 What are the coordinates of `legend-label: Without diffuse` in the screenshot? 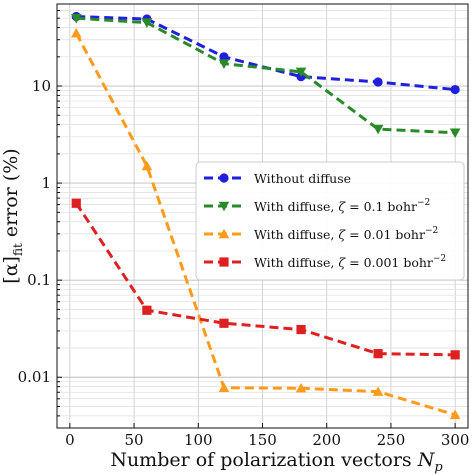 It's located at (302, 178).